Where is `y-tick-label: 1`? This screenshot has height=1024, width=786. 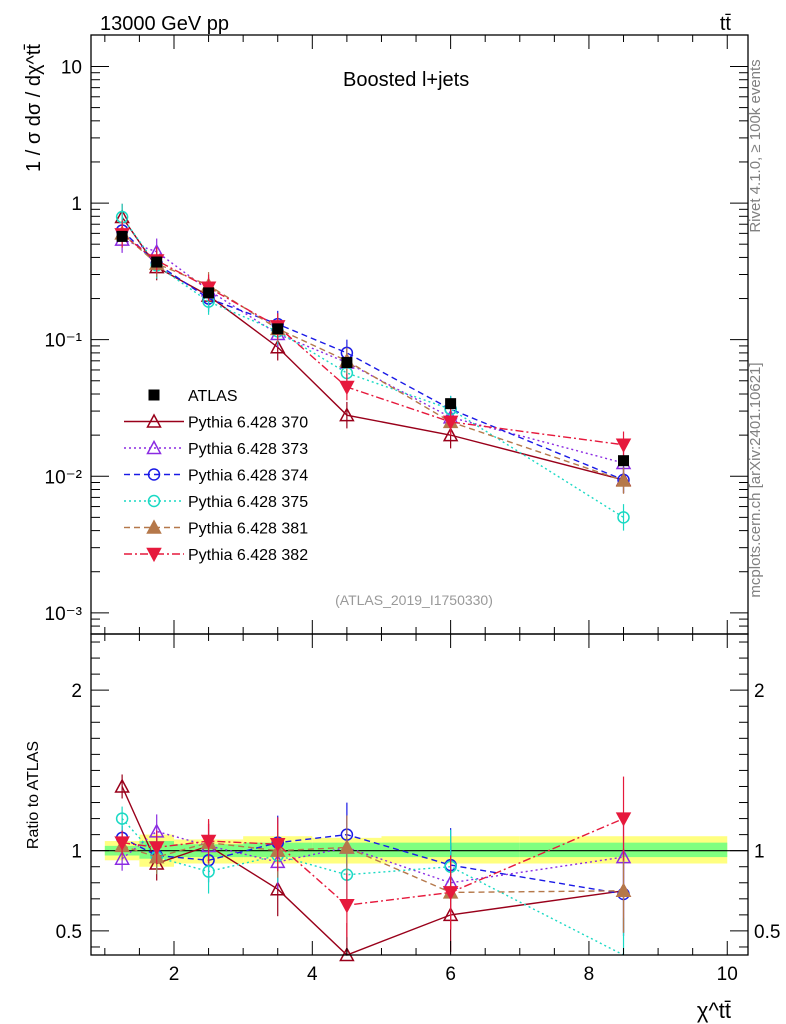 y-tick-label: 1 is located at coordinates (76, 204).